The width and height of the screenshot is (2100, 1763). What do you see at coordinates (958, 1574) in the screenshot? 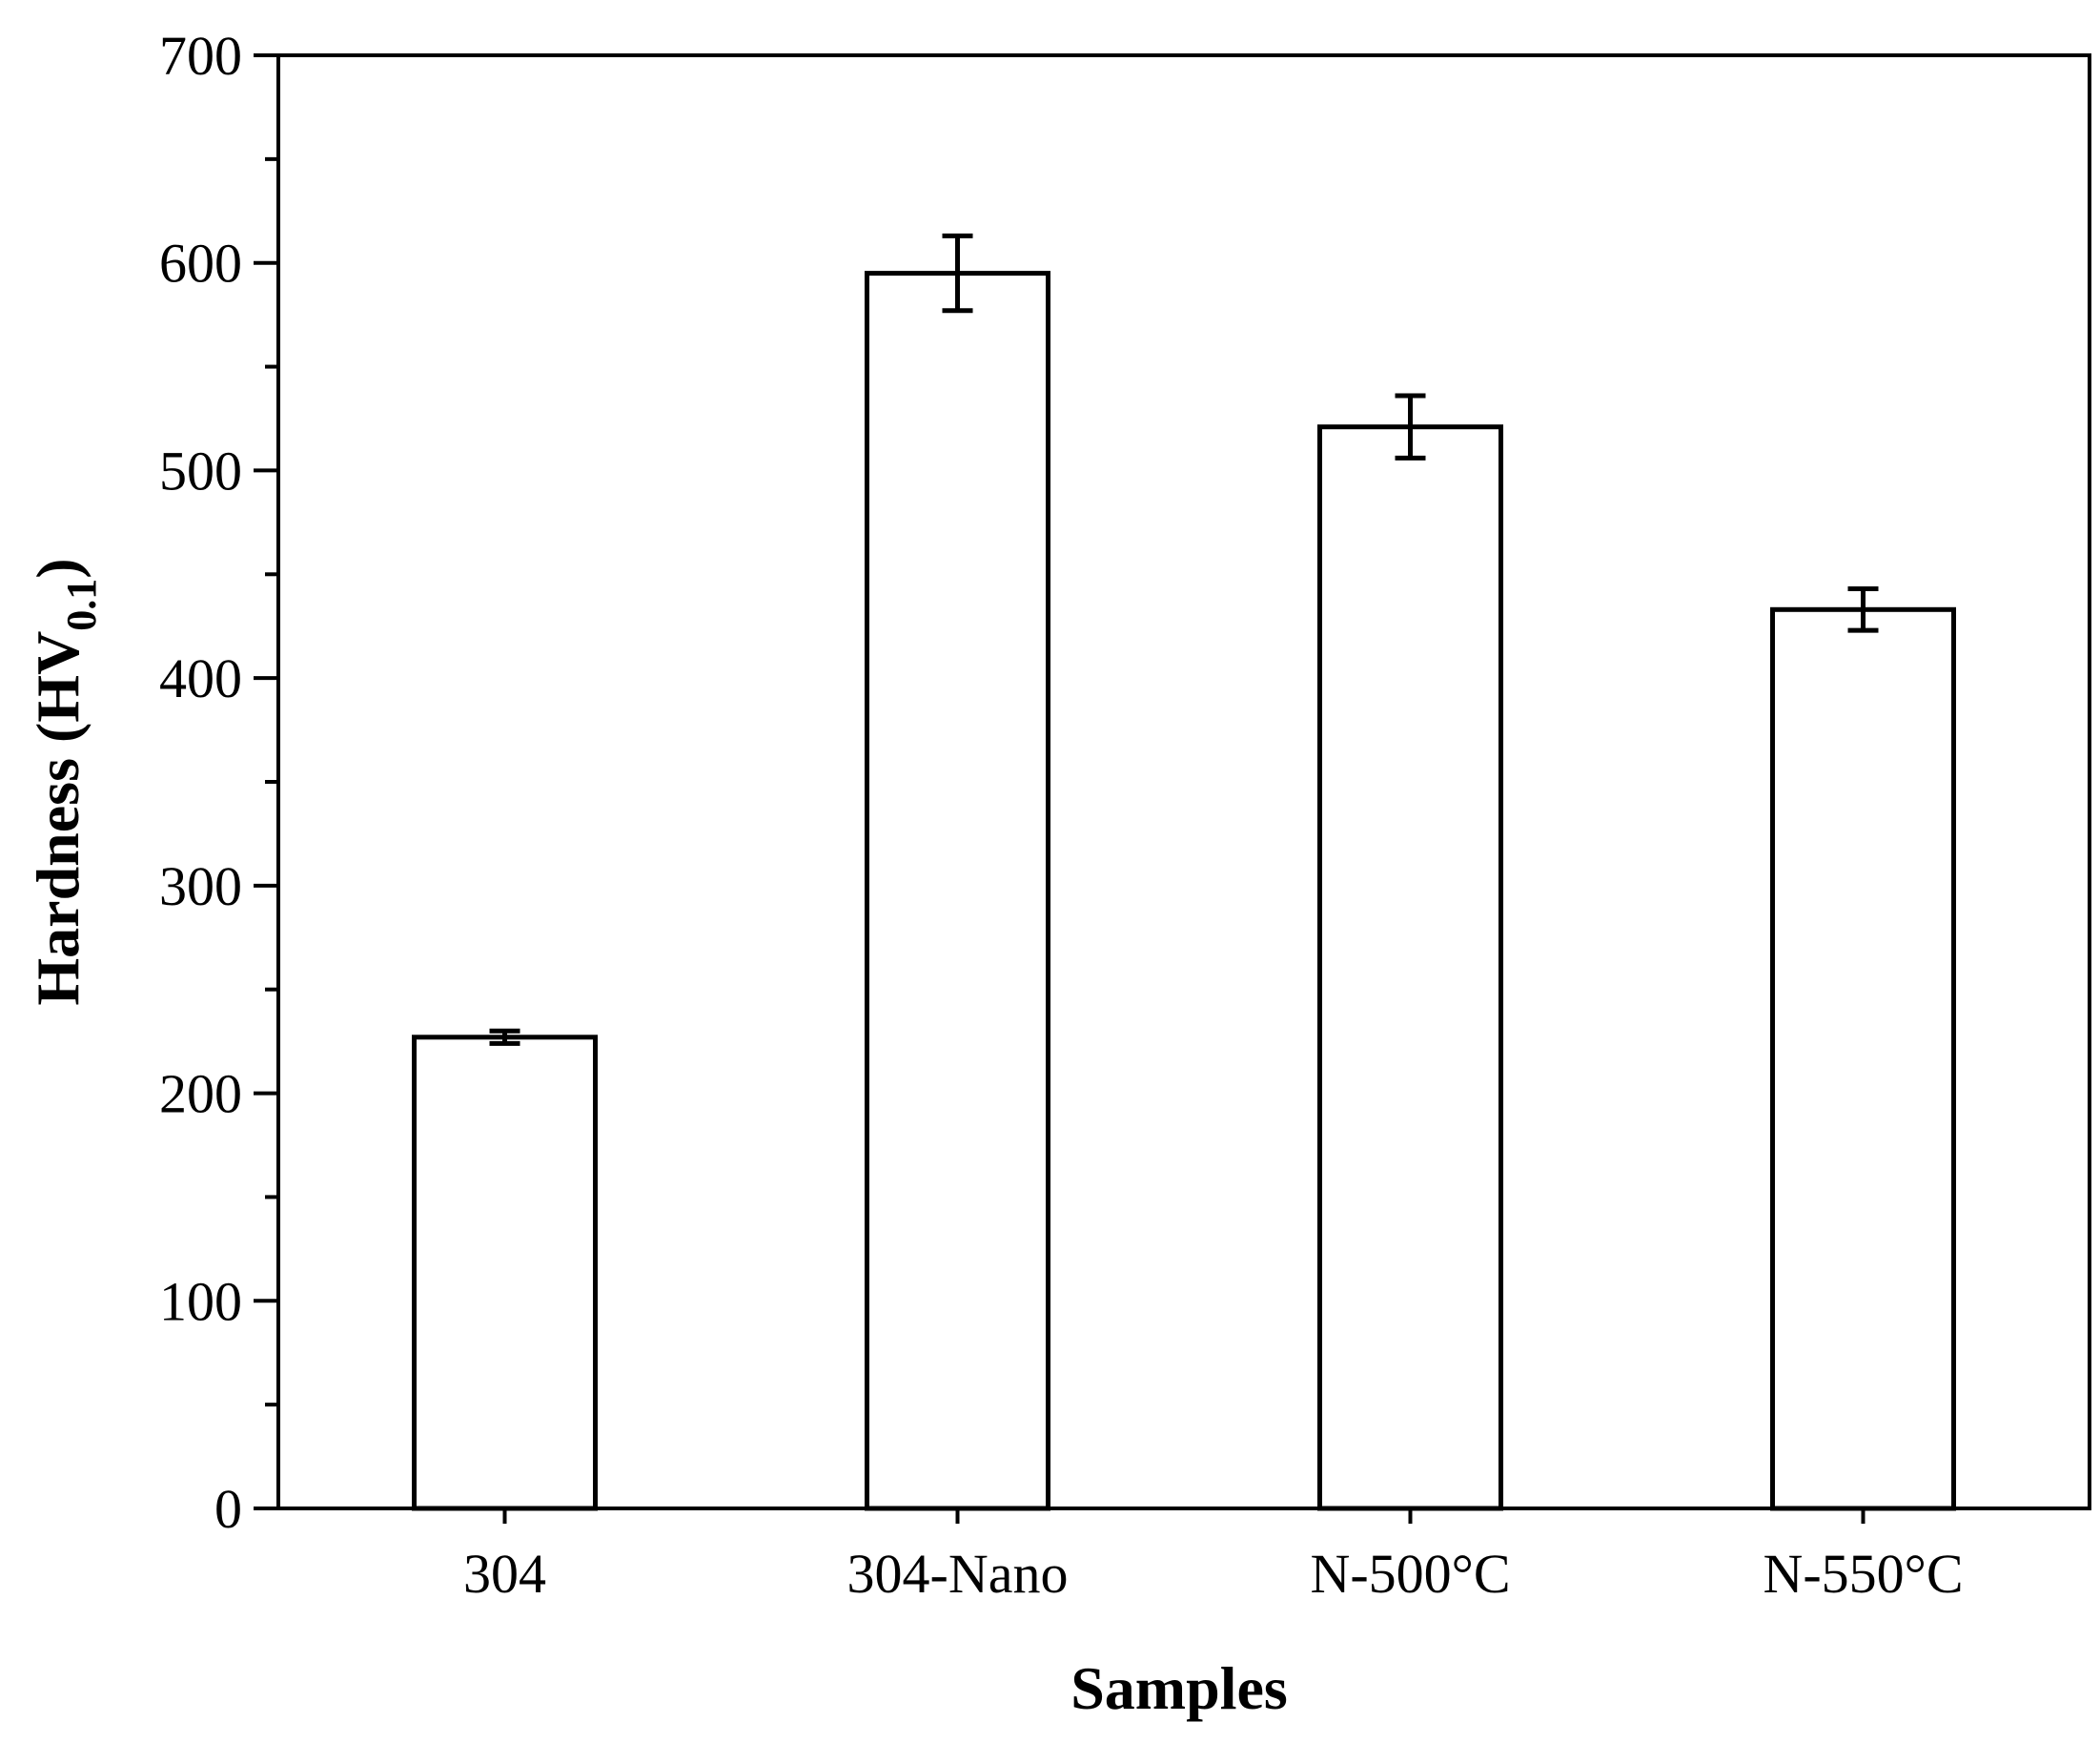
I see `x-tick-label-2: 304-Nano` at bounding box center [958, 1574].